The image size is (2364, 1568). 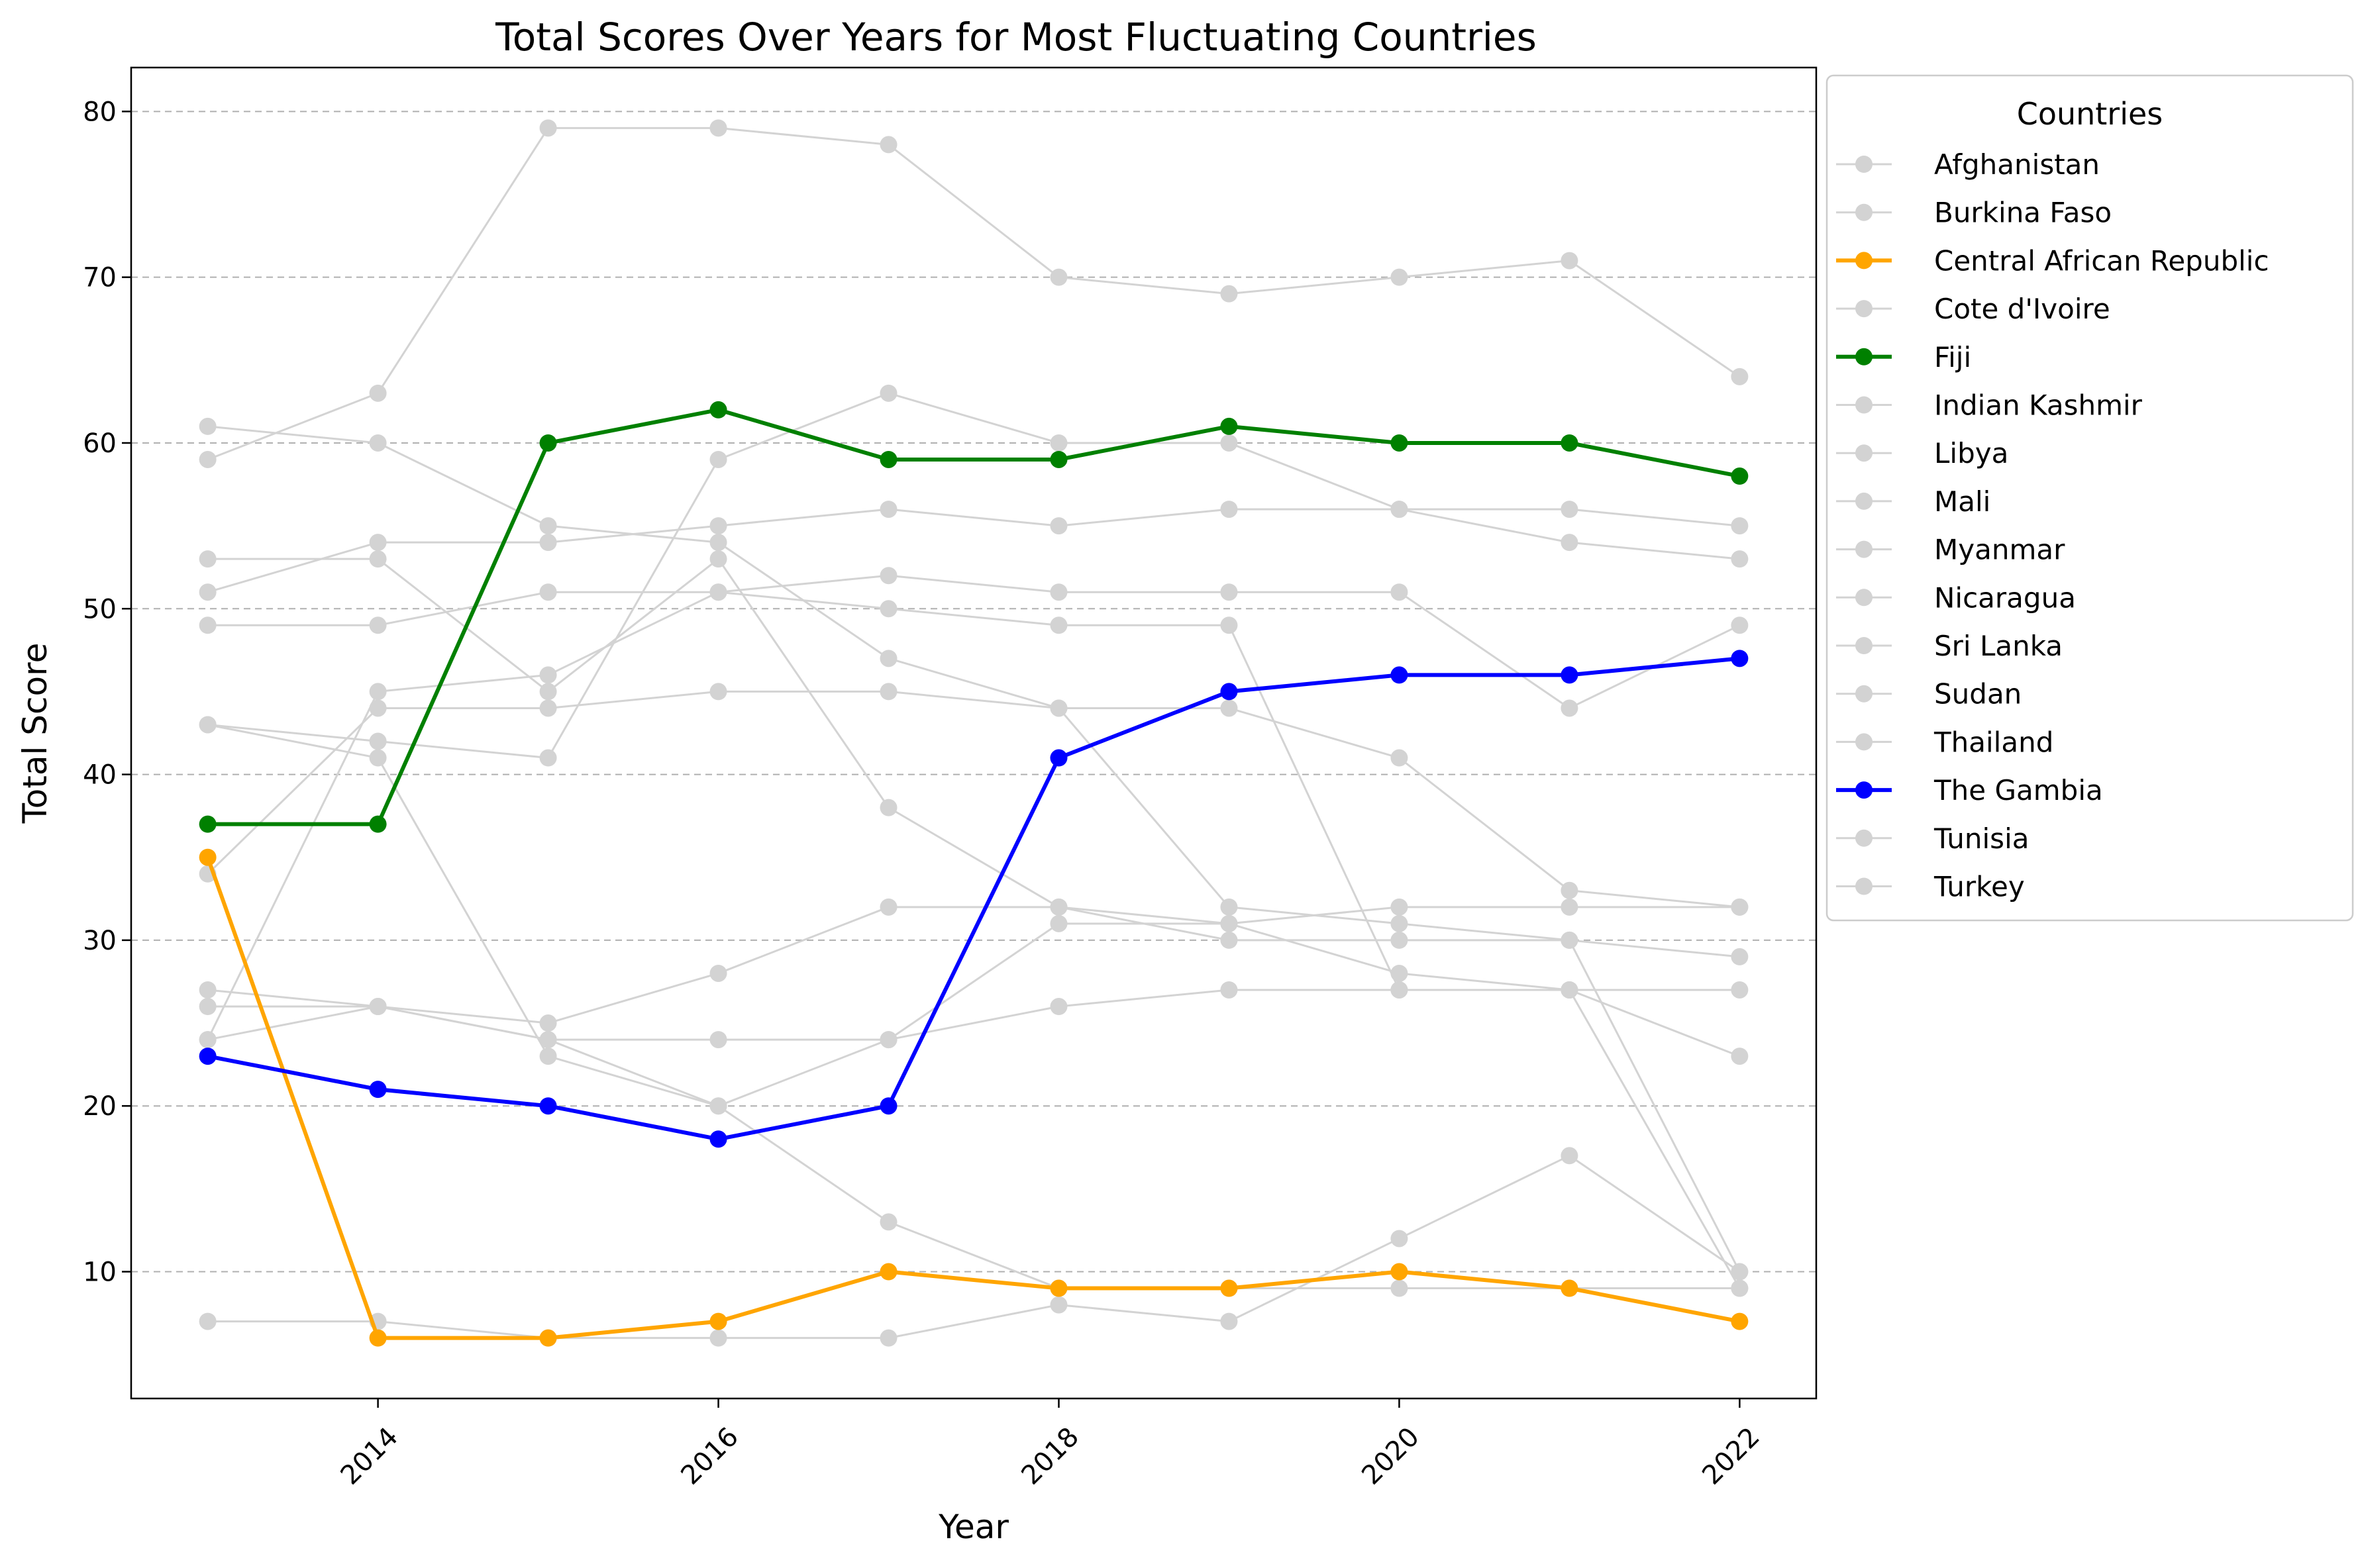 I want to click on y-tick-label: 40, so click(x=100, y=775).